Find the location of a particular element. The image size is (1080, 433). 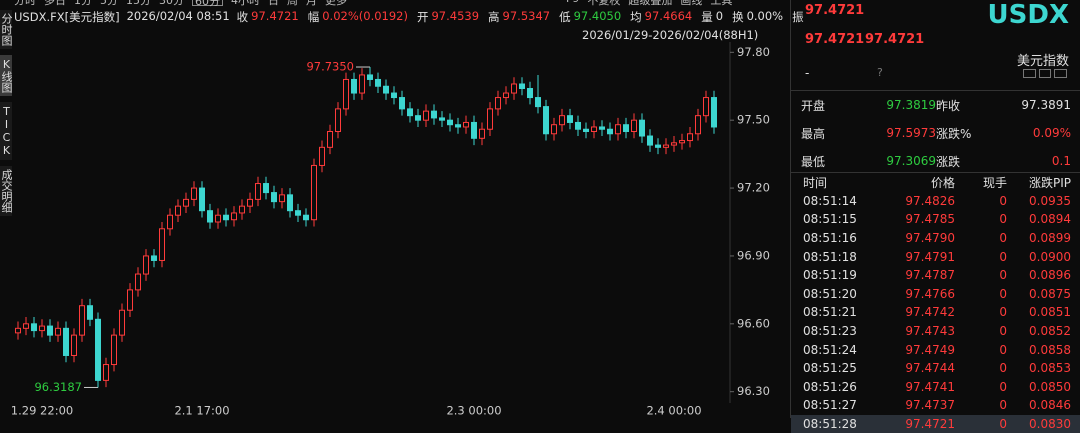

period-tab: 月 is located at coordinates (311, 3).